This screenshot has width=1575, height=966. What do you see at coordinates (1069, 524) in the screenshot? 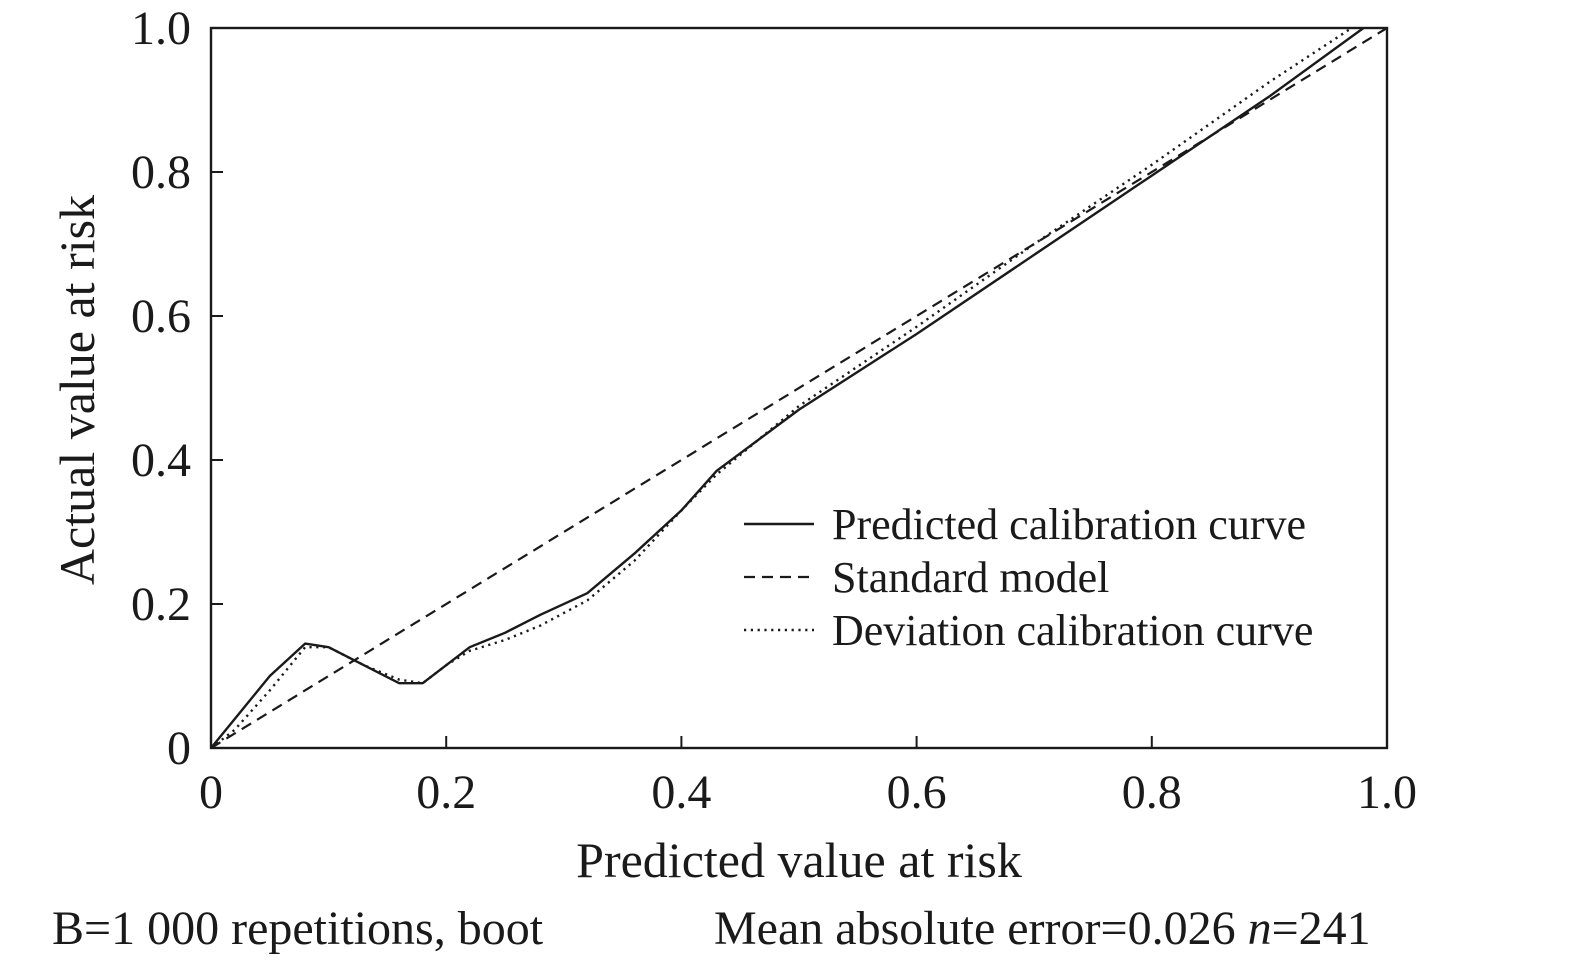
I see `legend-label-1: Predicted calibration curve` at bounding box center [1069, 524].